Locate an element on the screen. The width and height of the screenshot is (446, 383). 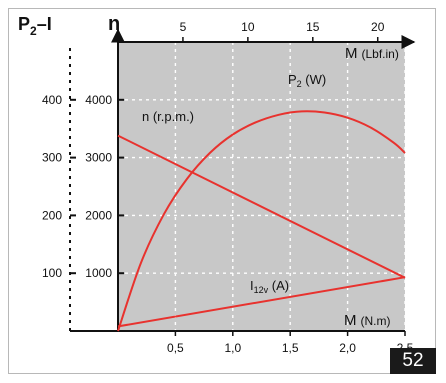
bottom-tick-label-0: 0,5 is located at coordinates (175, 348).